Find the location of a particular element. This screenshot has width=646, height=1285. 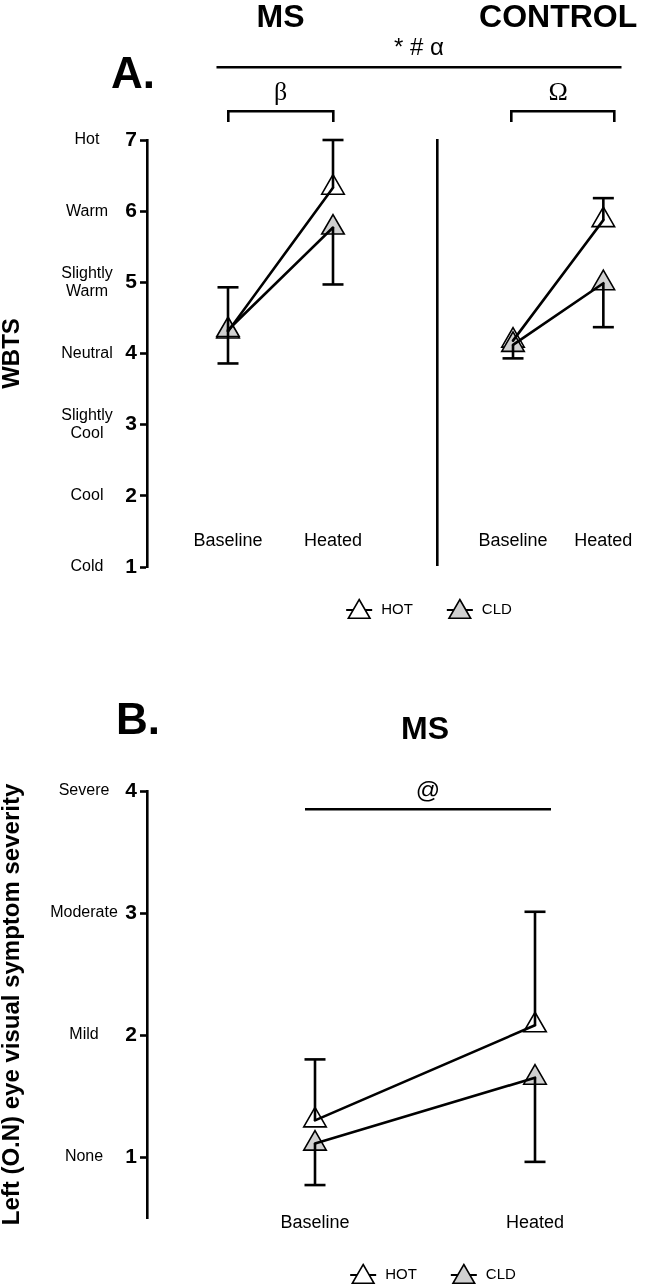

text: Slightly Warm is located at coordinates (87, 281).